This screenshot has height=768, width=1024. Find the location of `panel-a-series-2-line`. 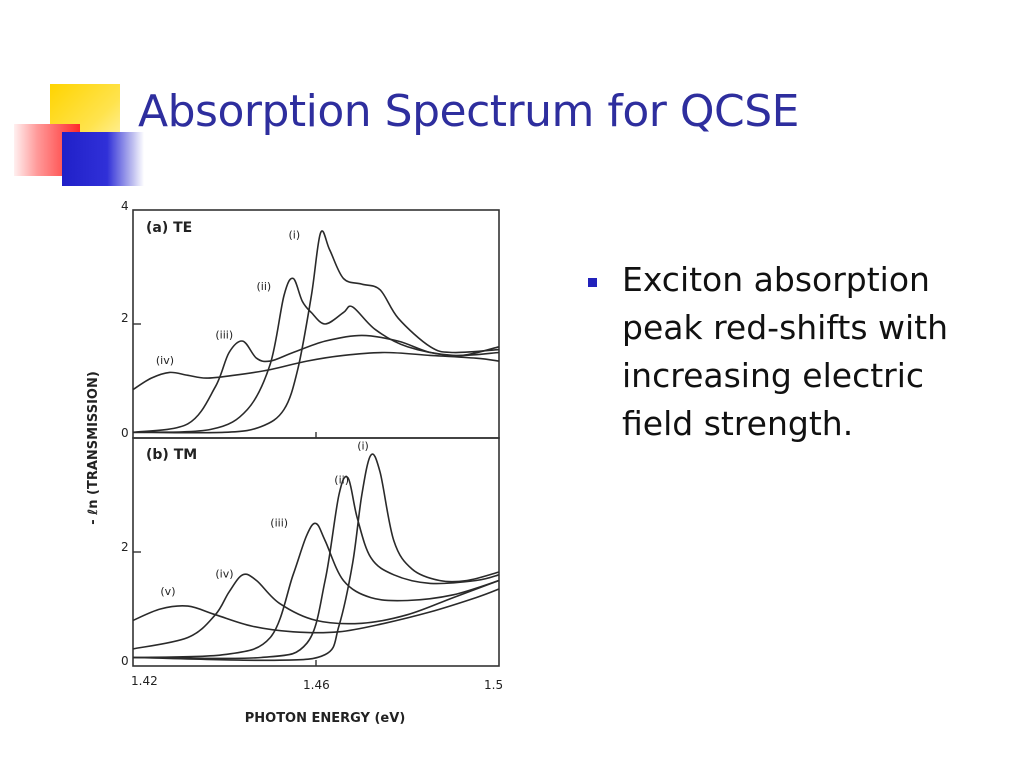

panel-a-series-2-line is located at coordinates (316, 355).